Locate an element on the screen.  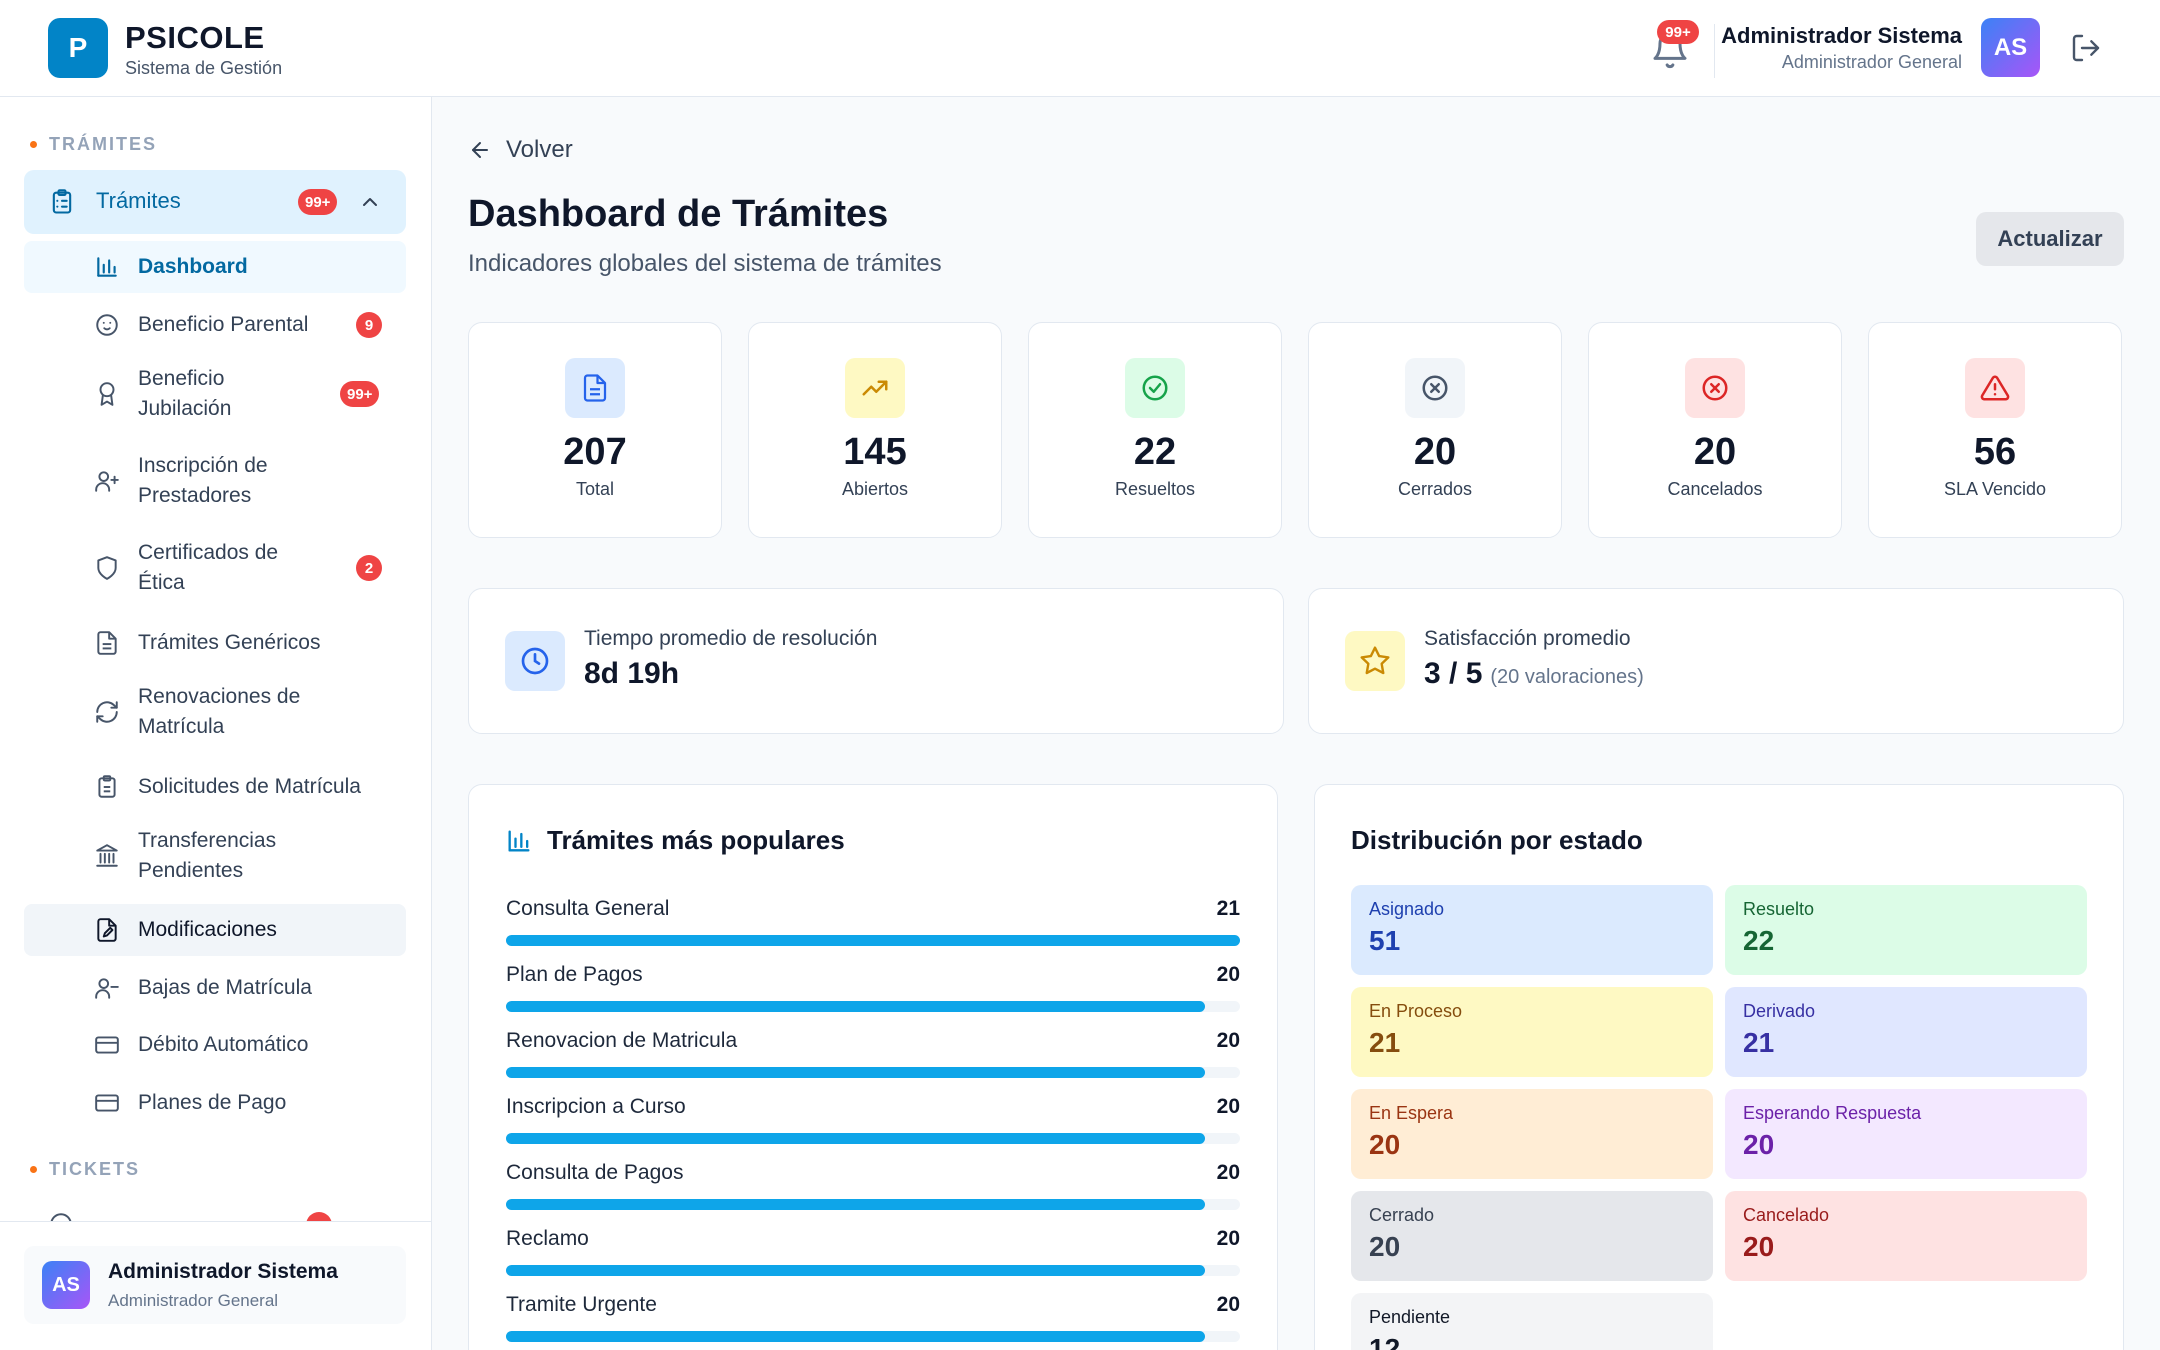
refresh-button: Actualizar is located at coordinates (2050, 239).